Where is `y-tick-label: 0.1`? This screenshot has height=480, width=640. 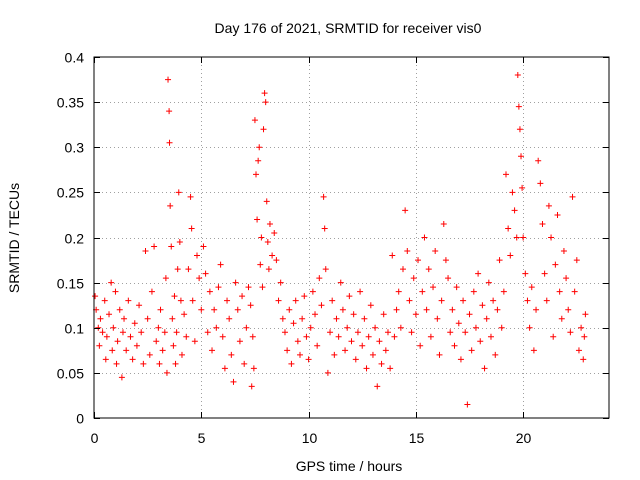 y-tick-label: 0.1 is located at coordinates (75, 329).